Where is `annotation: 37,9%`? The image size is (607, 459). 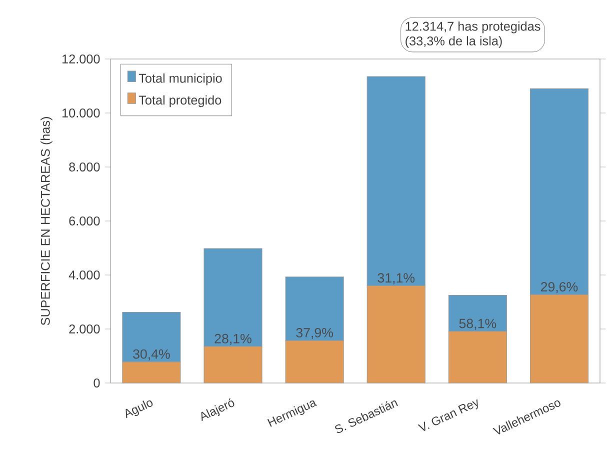 annotation: 37,9% is located at coordinates (314, 334).